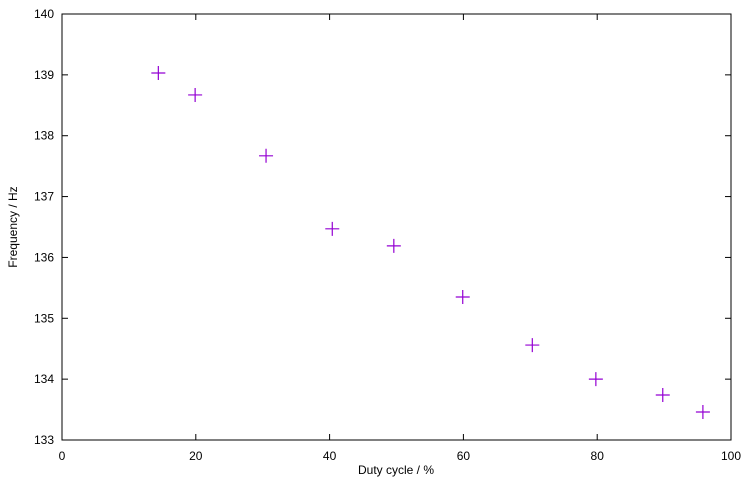 Image resolution: width=750 pixels, height=479 pixels. I want to click on x-tick-label: 0, so click(62, 456).